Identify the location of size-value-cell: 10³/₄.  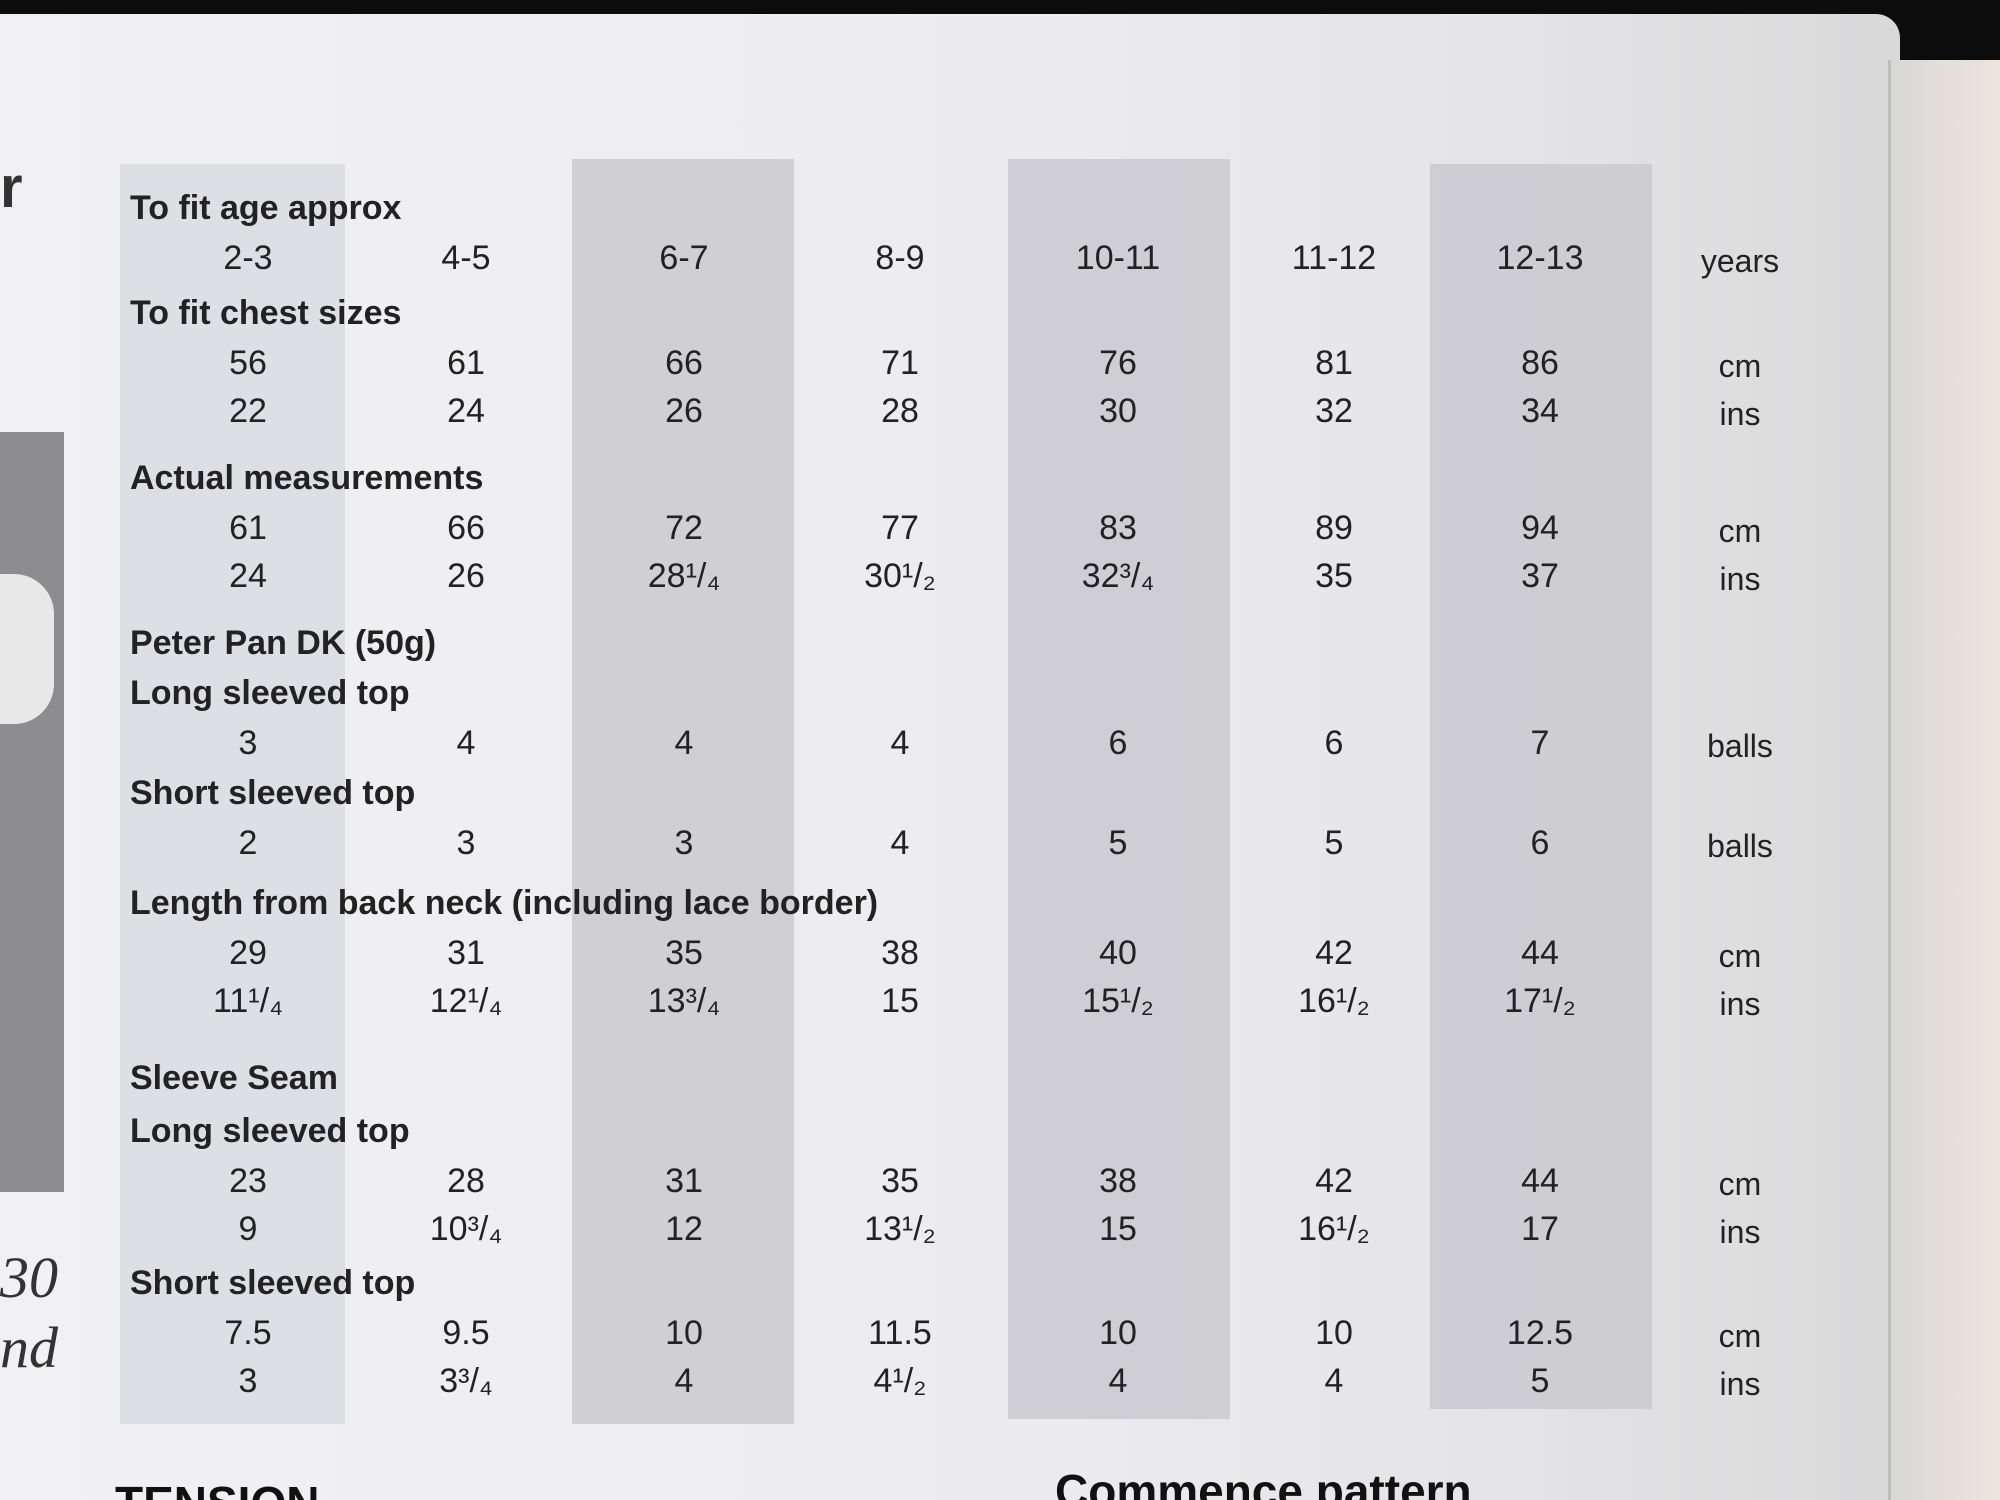
(466, 1229).